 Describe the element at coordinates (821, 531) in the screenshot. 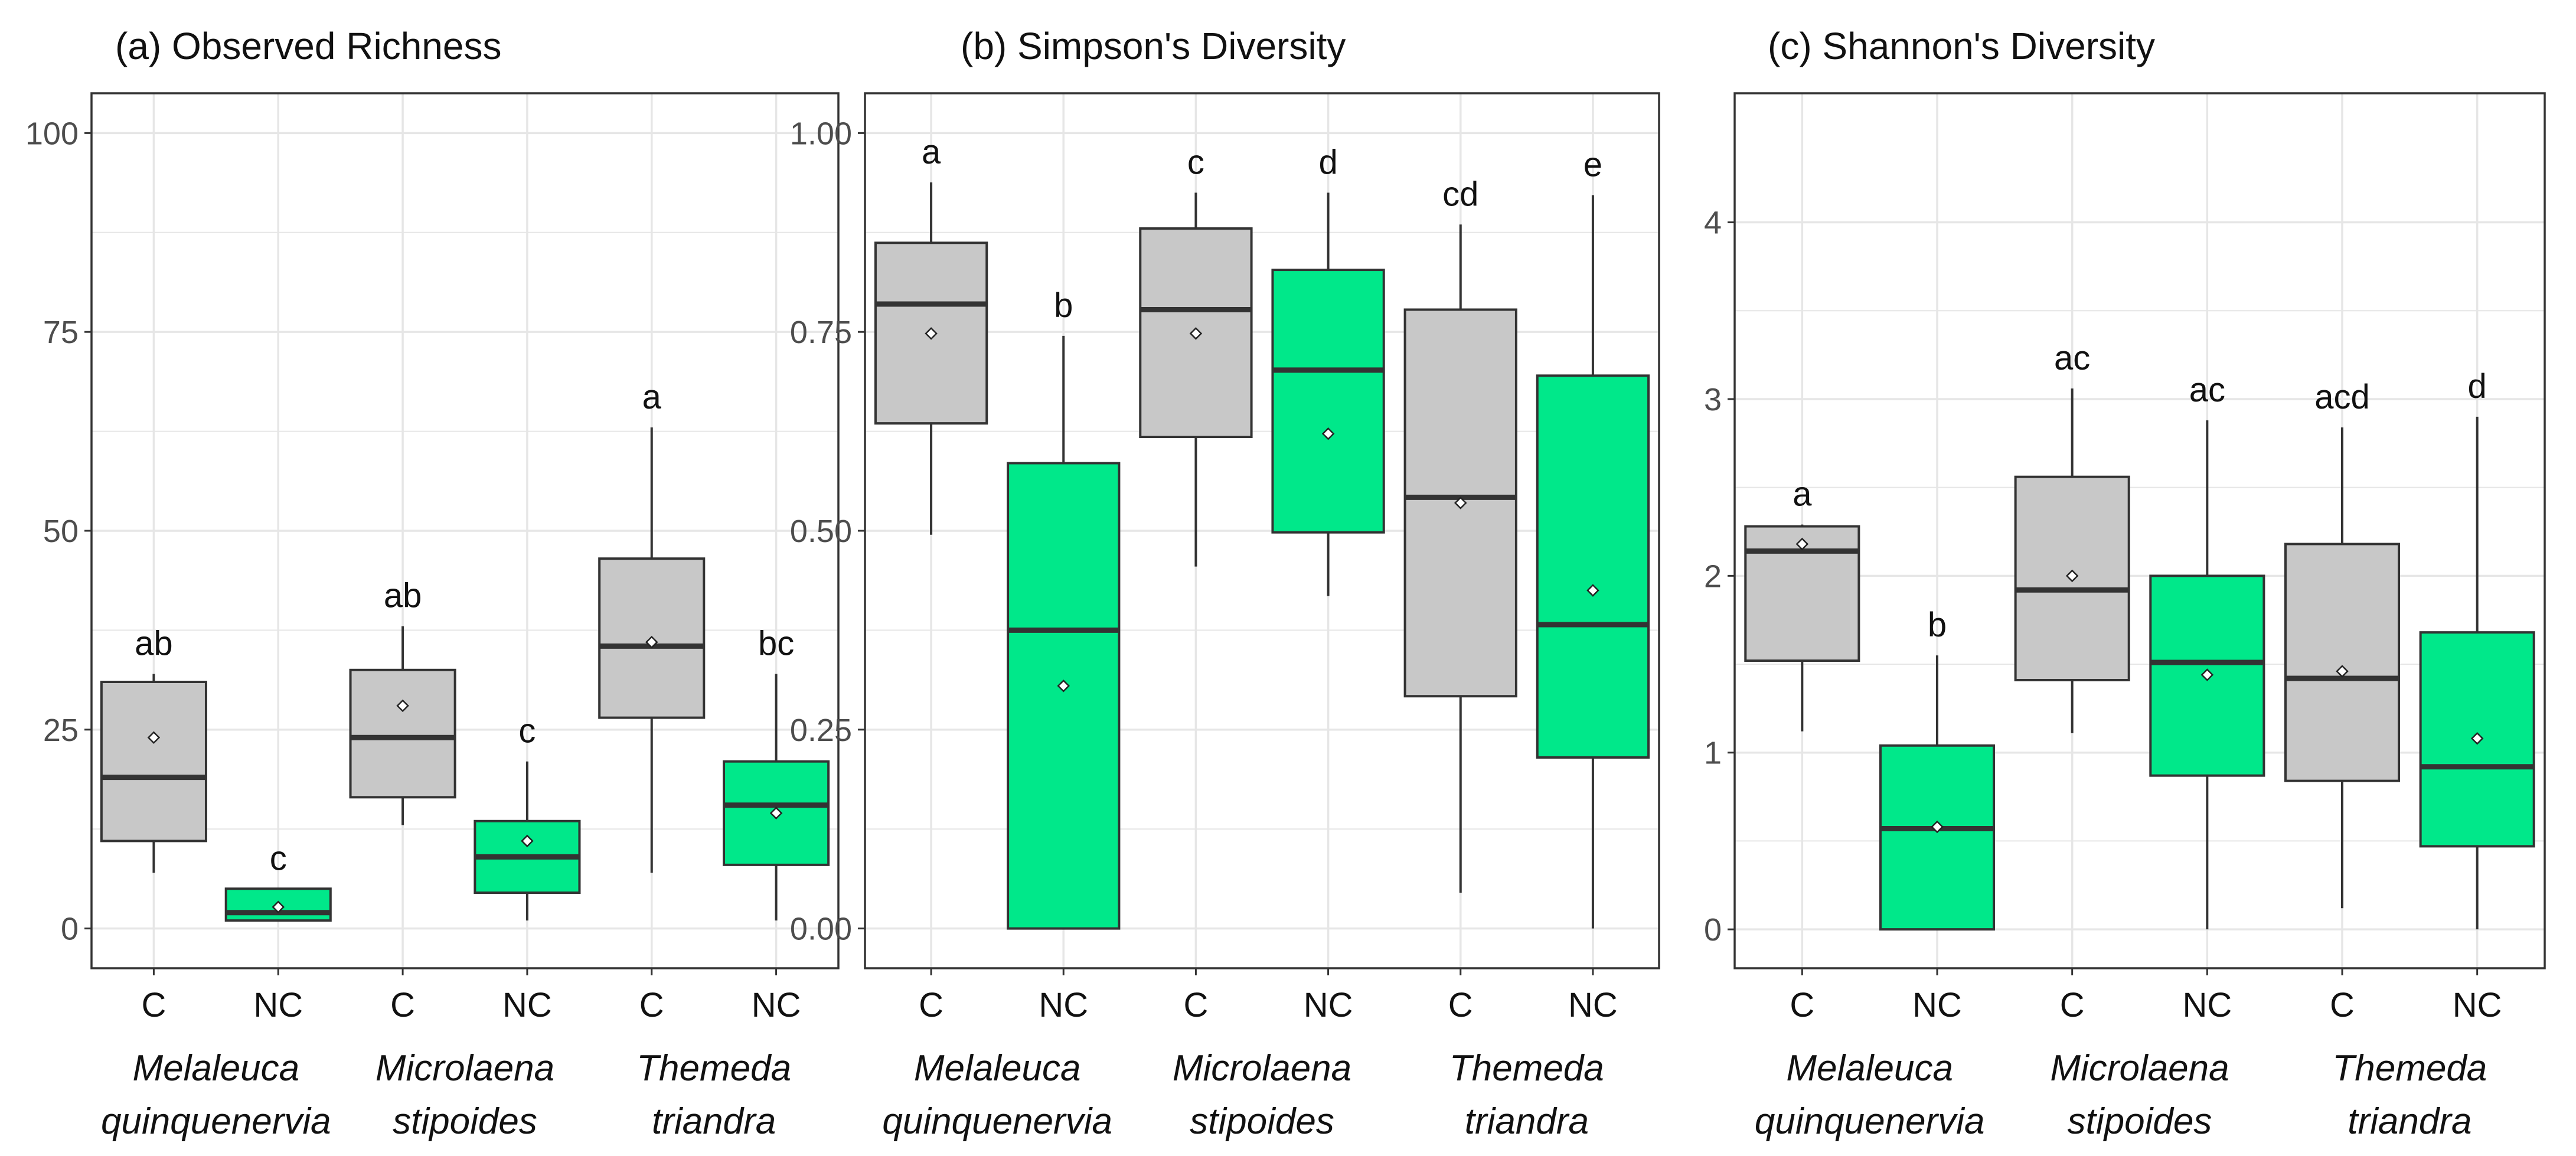

I see `y-tick-label: 0.50` at that location.